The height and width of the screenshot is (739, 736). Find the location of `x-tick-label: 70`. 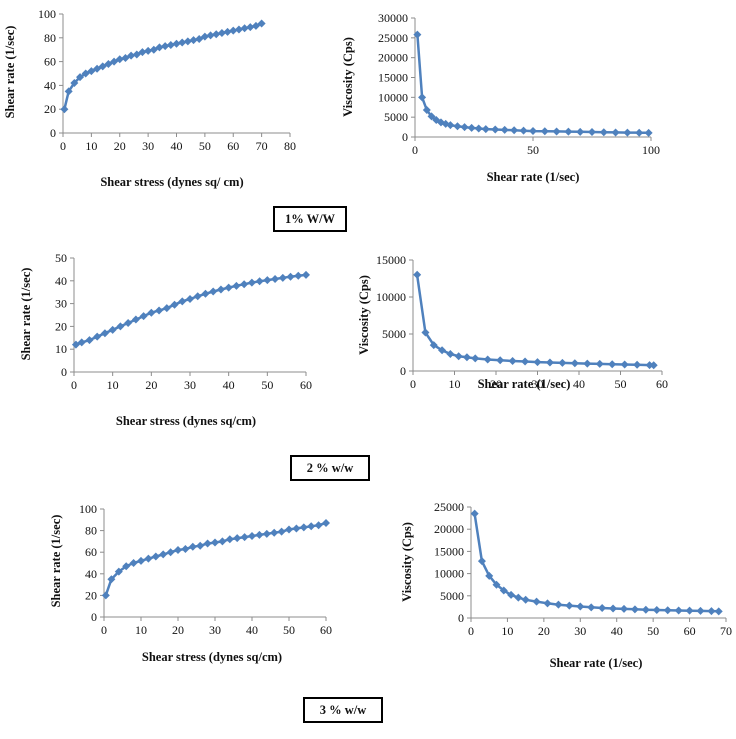

x-tick-label: 70 is located at coordinates (262, 146).